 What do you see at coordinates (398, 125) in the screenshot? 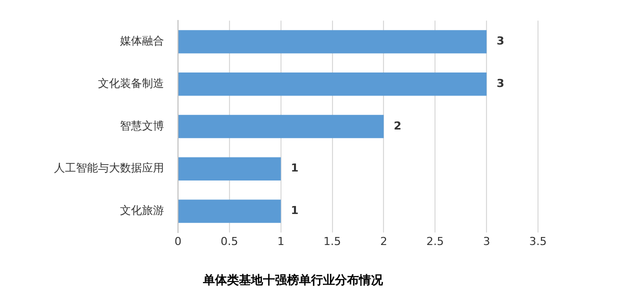
I see `data-label: 2` at bounding box center [398, 125].